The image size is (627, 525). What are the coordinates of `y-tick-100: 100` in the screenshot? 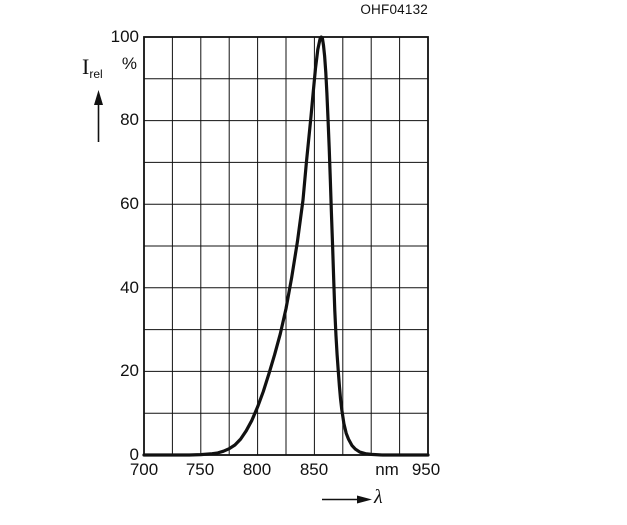 It's located at (124, 36).